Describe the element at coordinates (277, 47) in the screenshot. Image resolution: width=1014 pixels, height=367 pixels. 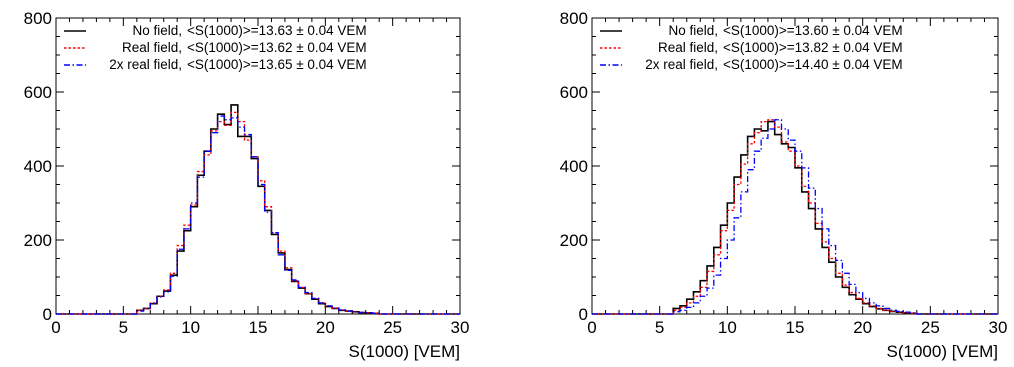
I see `legend-stat-1: <S(1000)>=13.62 ± 0.04 VEM` at that location.